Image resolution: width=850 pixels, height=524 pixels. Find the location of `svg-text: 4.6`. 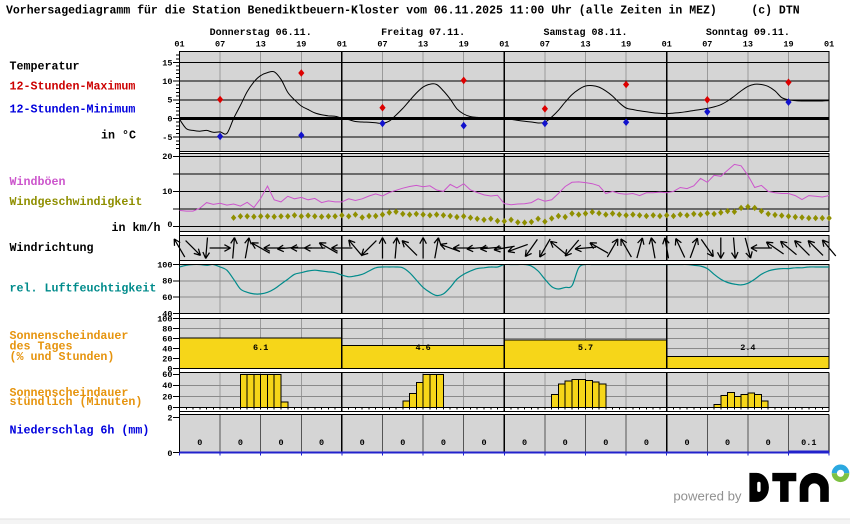

svg-text: 4.6 is located at coordinates (422, 348).